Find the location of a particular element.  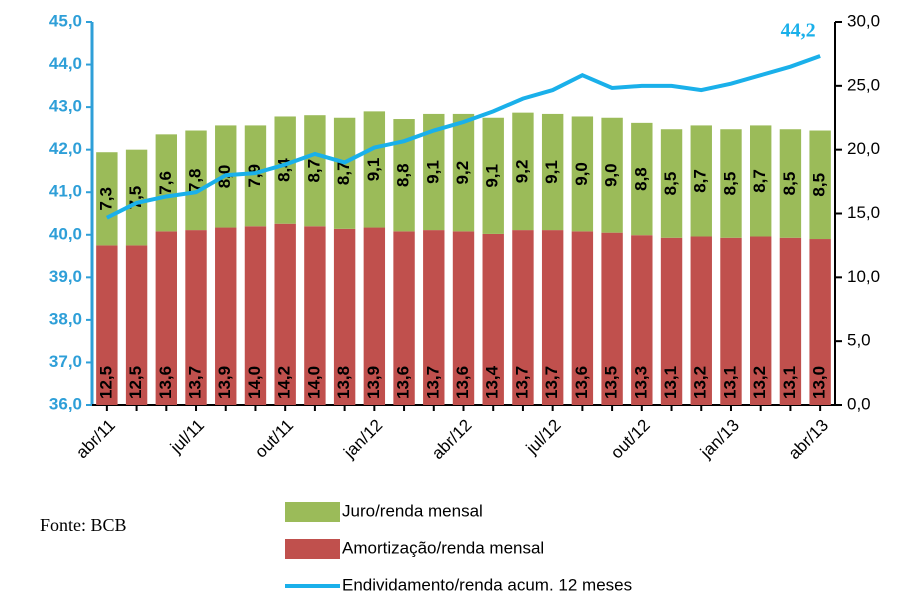

bar-value-label: 13,2 is located at coordinates (759, 382).